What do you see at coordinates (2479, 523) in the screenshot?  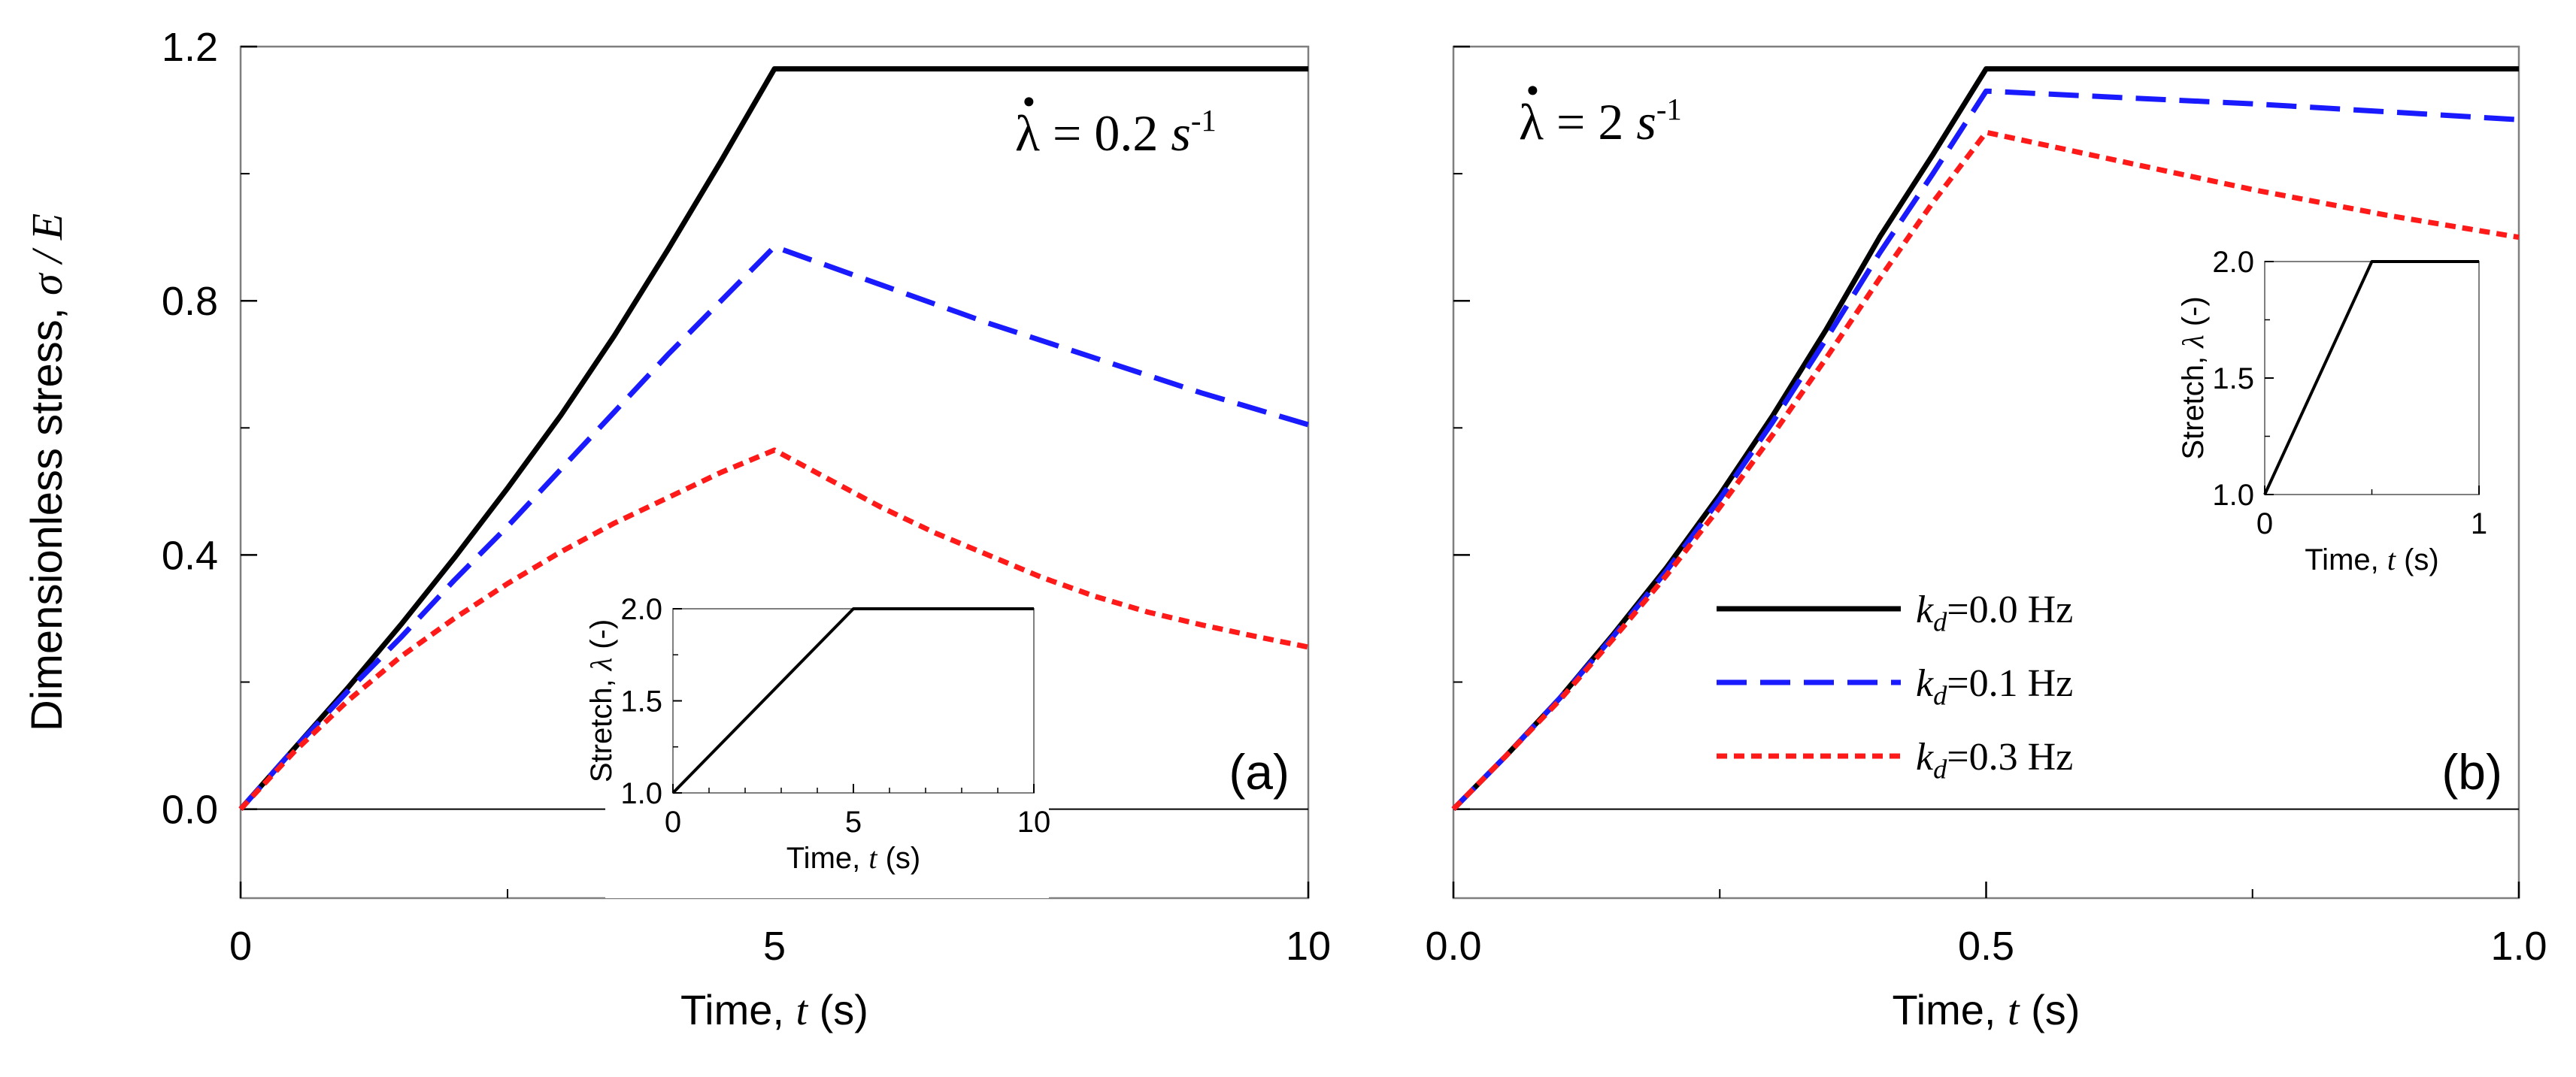 I see `inset-x-tick-label: 1` at bounding box center [2479, 523].